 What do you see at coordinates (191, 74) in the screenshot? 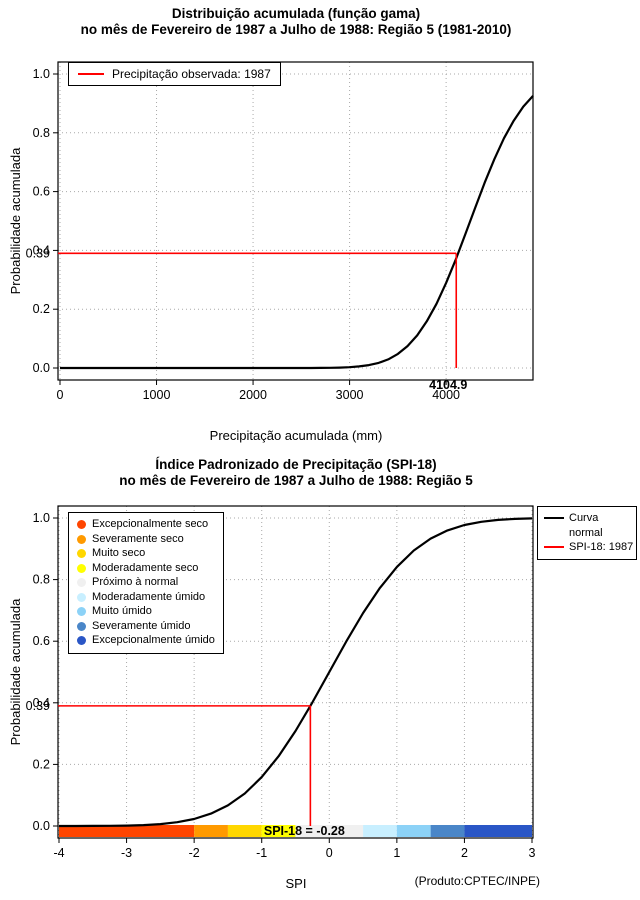
I see `observed-precip-legend-label: Precipitação observada: 1987` at bounding box center [191, 74].